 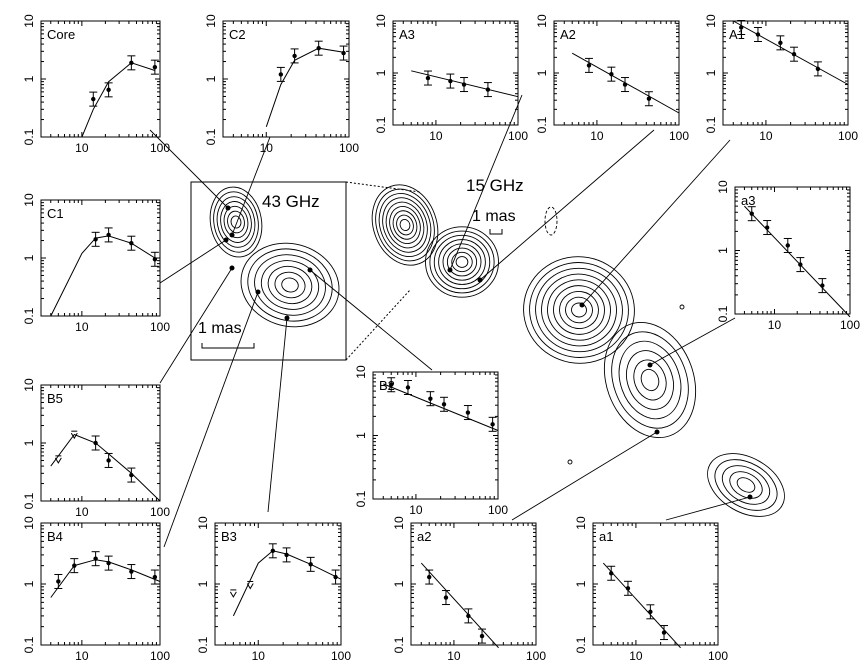 I want to click on main-a3-contour, so click(x=462, y=262).